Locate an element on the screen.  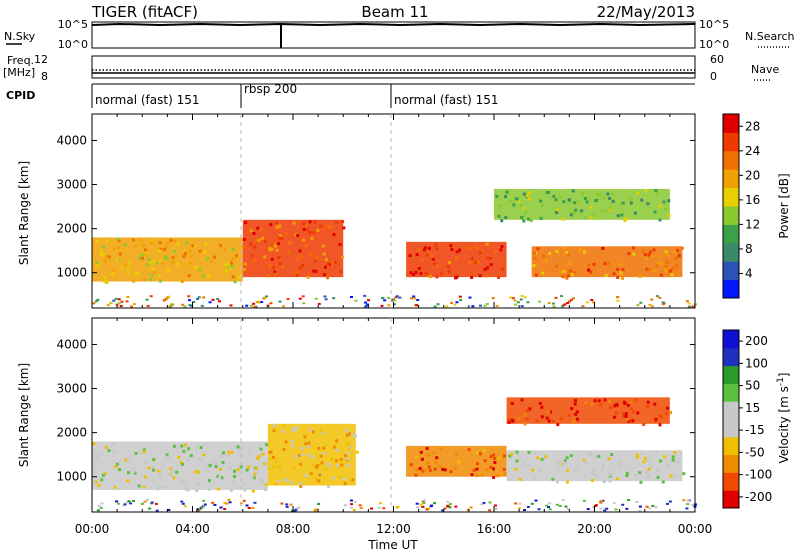
x-tick-label: 04:00 is located at coordinates (192, 529).